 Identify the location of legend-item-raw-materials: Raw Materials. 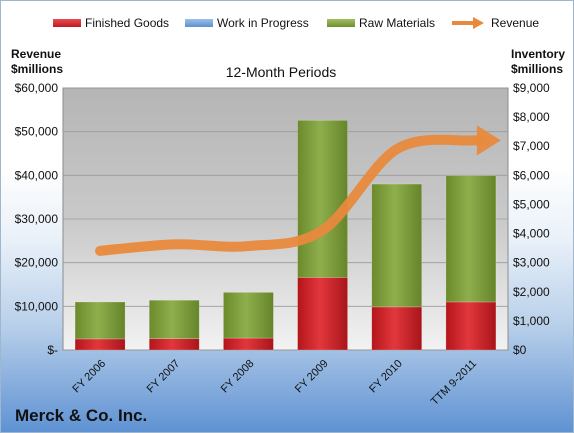
(381, 23).